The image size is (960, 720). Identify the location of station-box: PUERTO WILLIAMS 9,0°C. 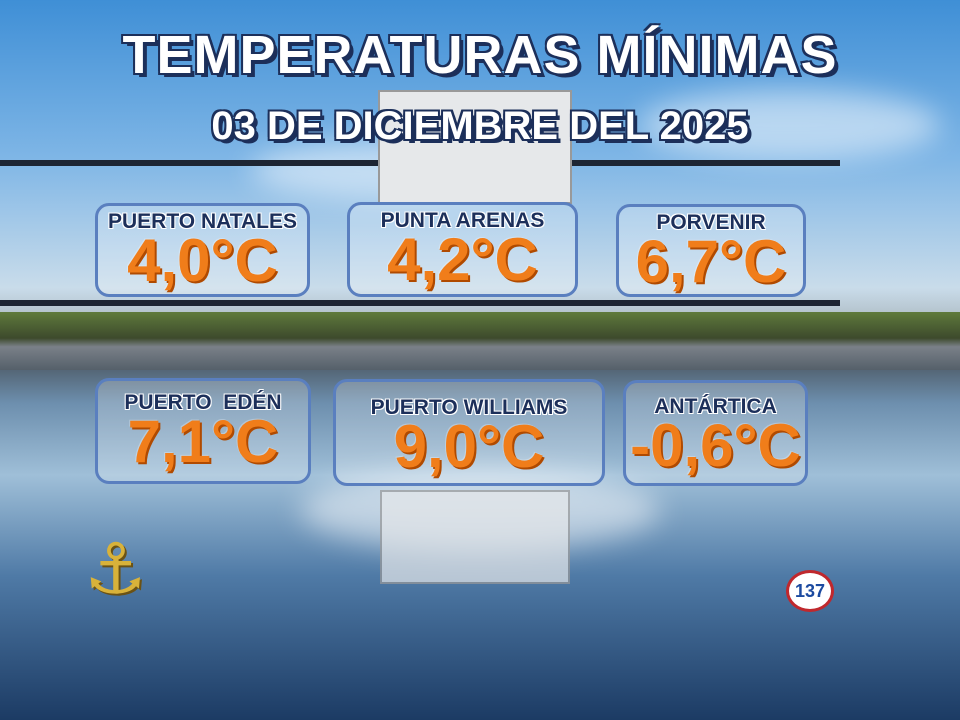
(469, 432).